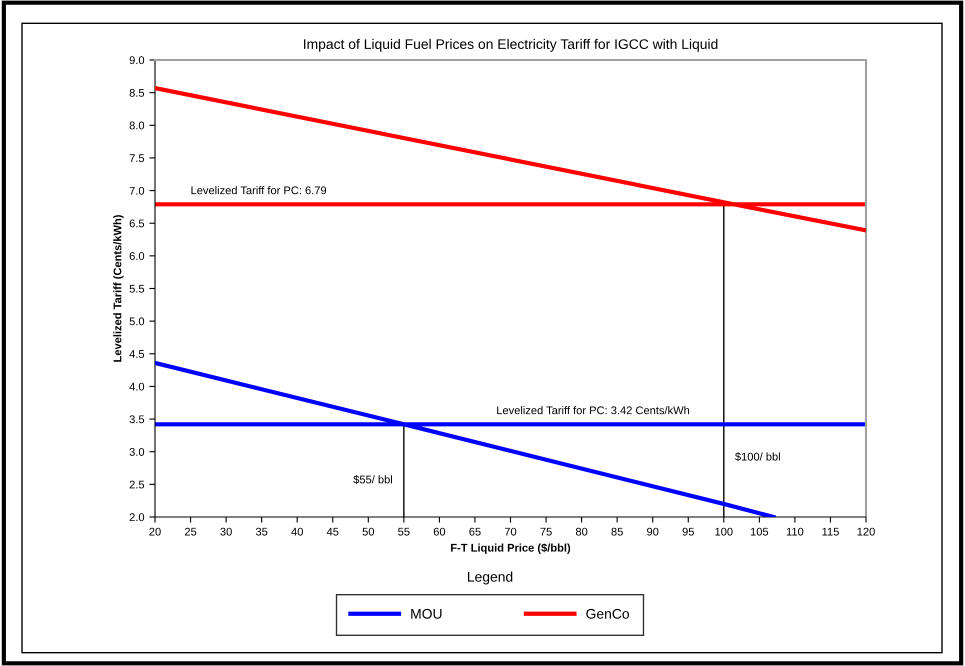 The image size is (965, 666). Describe the element at coordinates (866, 532) in the screenshot. I see `x-tick-label: 120` at that location.